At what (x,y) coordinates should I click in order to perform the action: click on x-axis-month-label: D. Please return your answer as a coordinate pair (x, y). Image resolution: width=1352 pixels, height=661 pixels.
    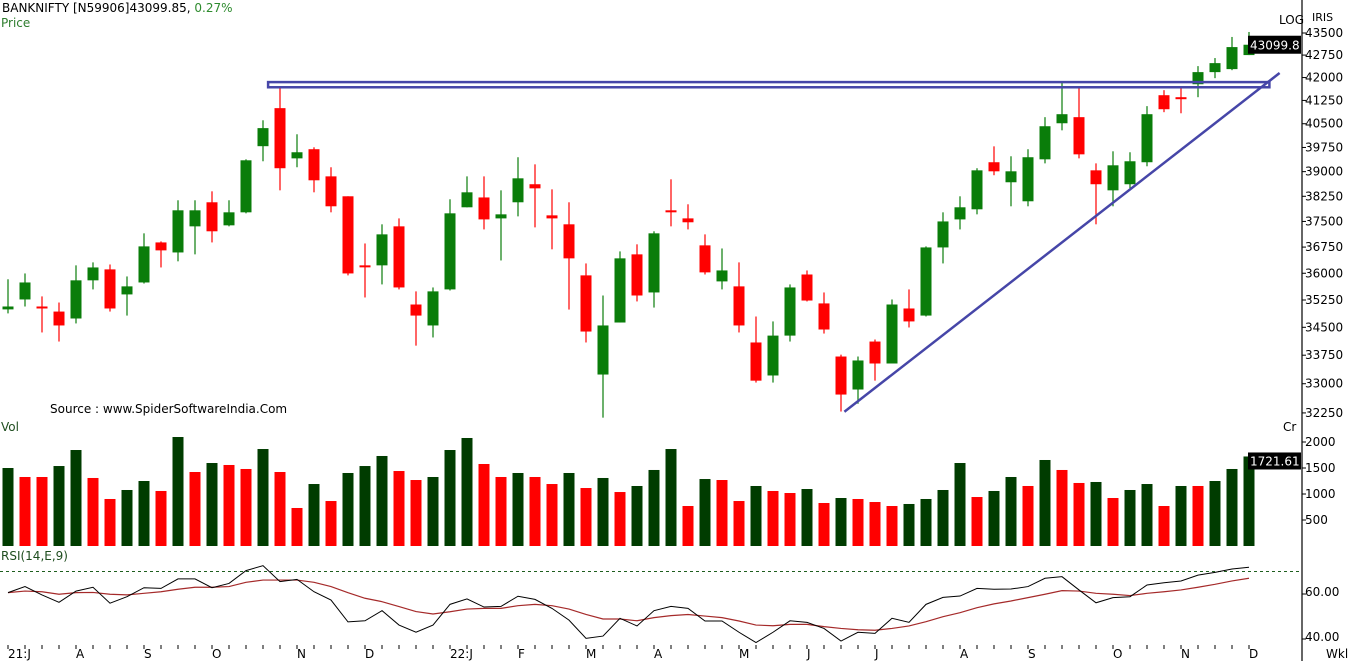
    Looking at the image, I should click on (369, 654).